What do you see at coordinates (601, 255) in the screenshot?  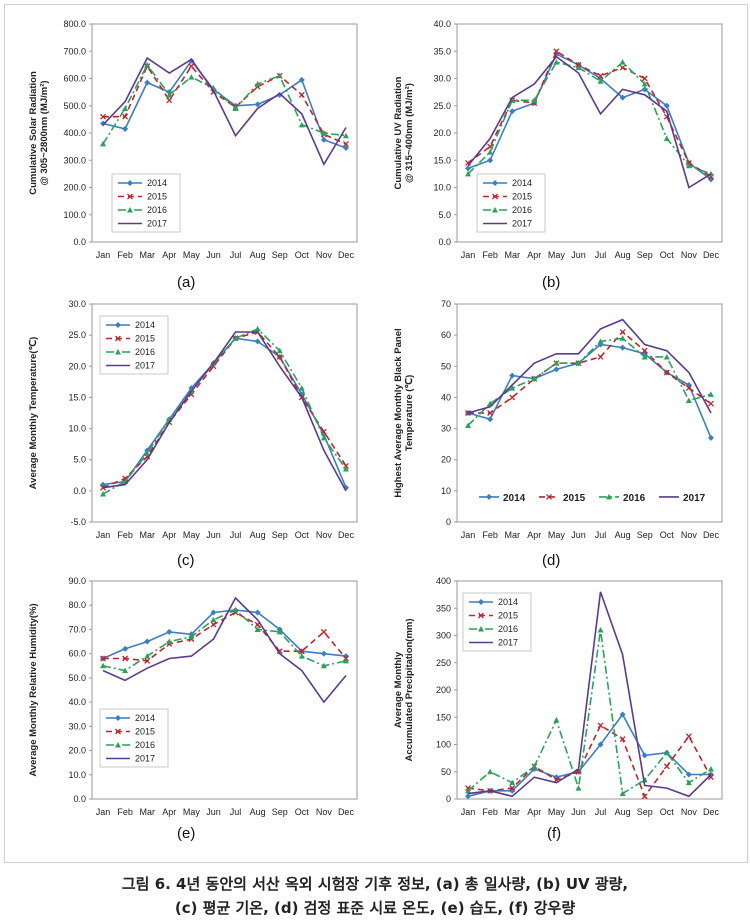 I see `x-tick-label: Jul` at bounding box center [601, 255].